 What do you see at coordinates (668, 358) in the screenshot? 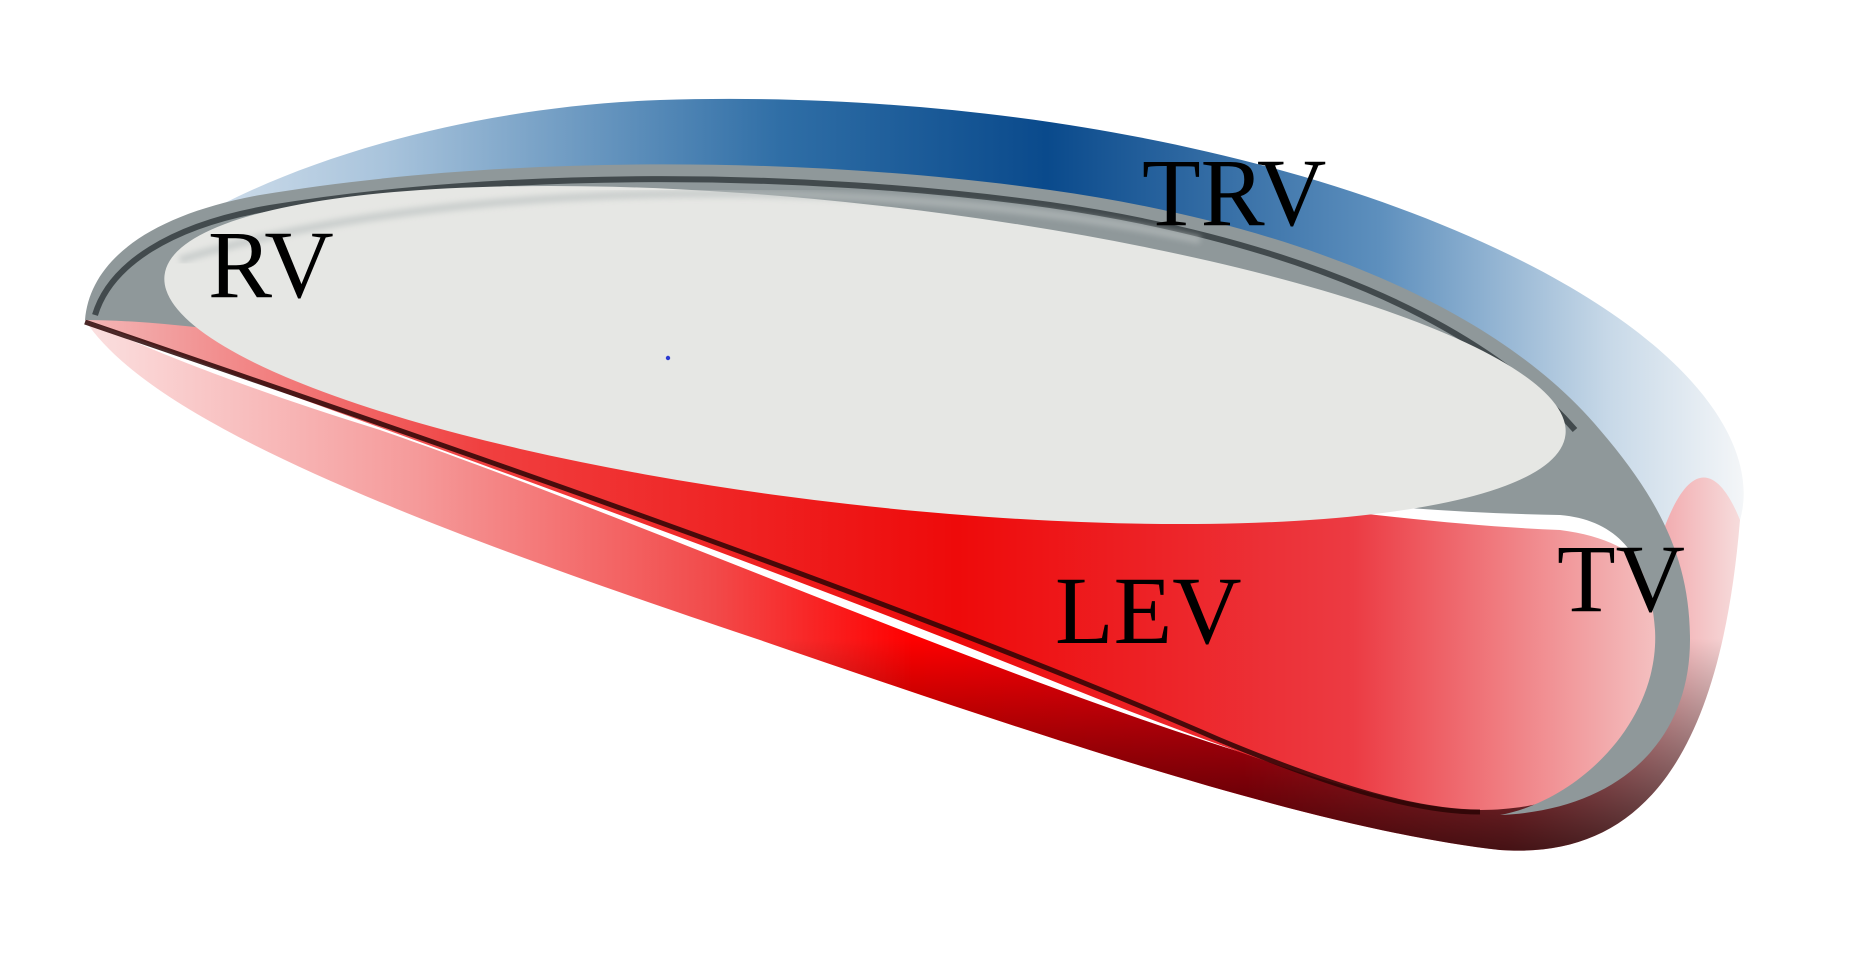
I see `center-dot` at bounding box center [668, 358].